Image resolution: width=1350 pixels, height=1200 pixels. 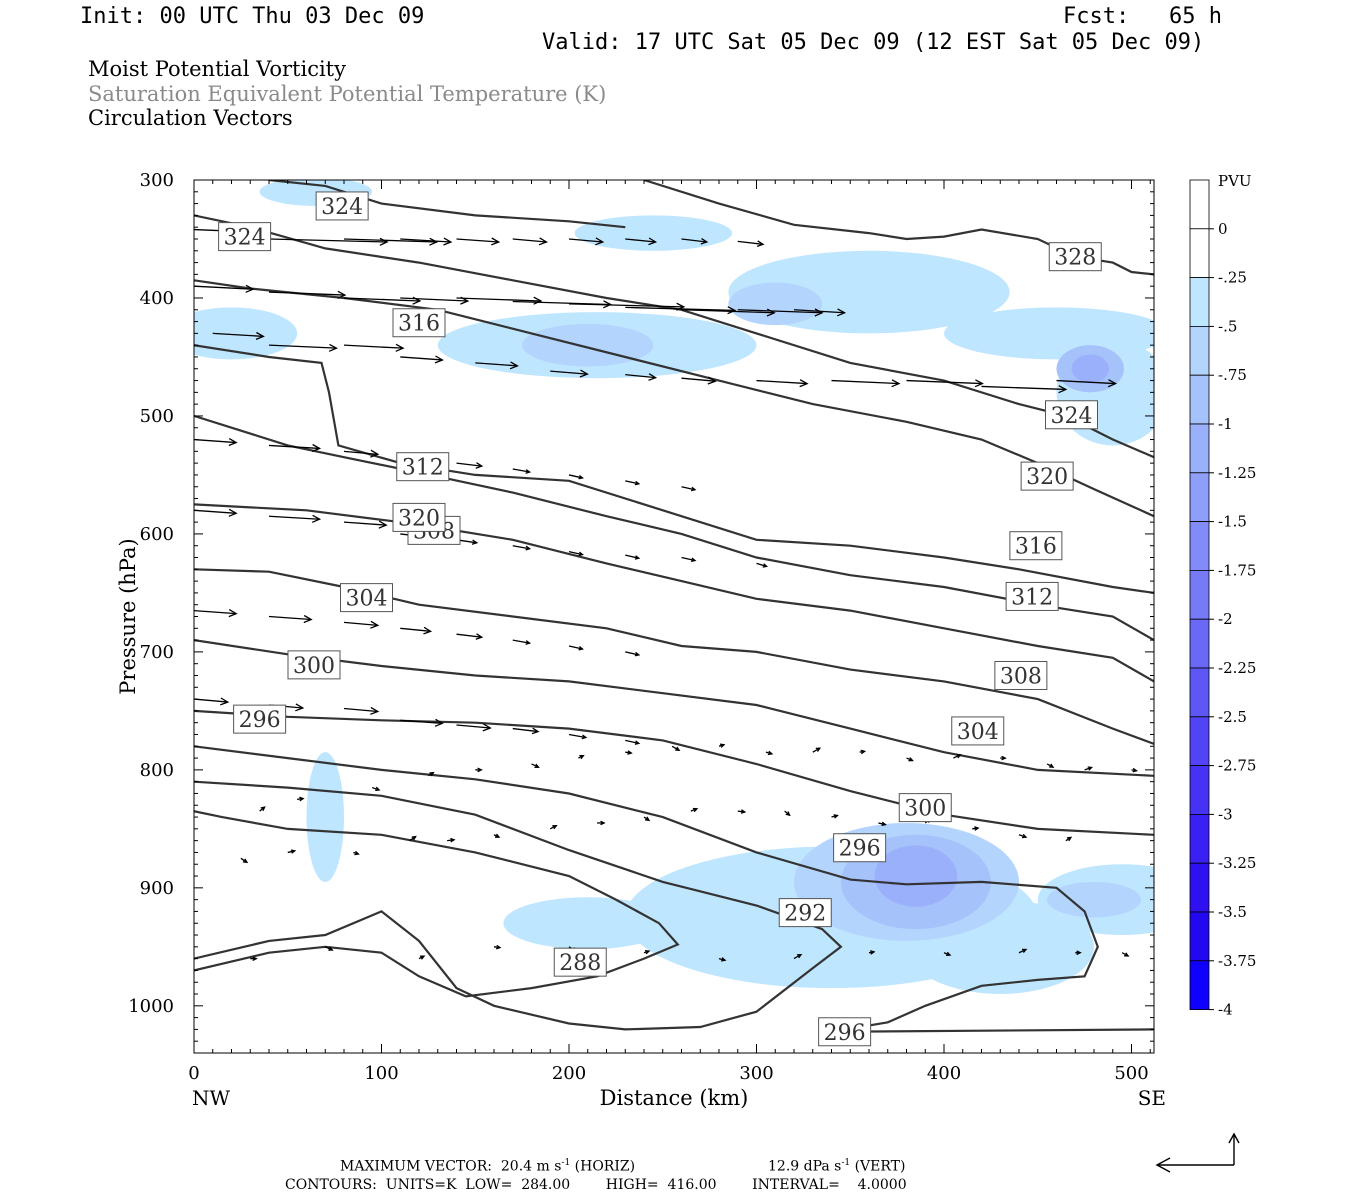 I want to click on field-label-vectors: Circulation Vectors, so click(x=190, y=118).